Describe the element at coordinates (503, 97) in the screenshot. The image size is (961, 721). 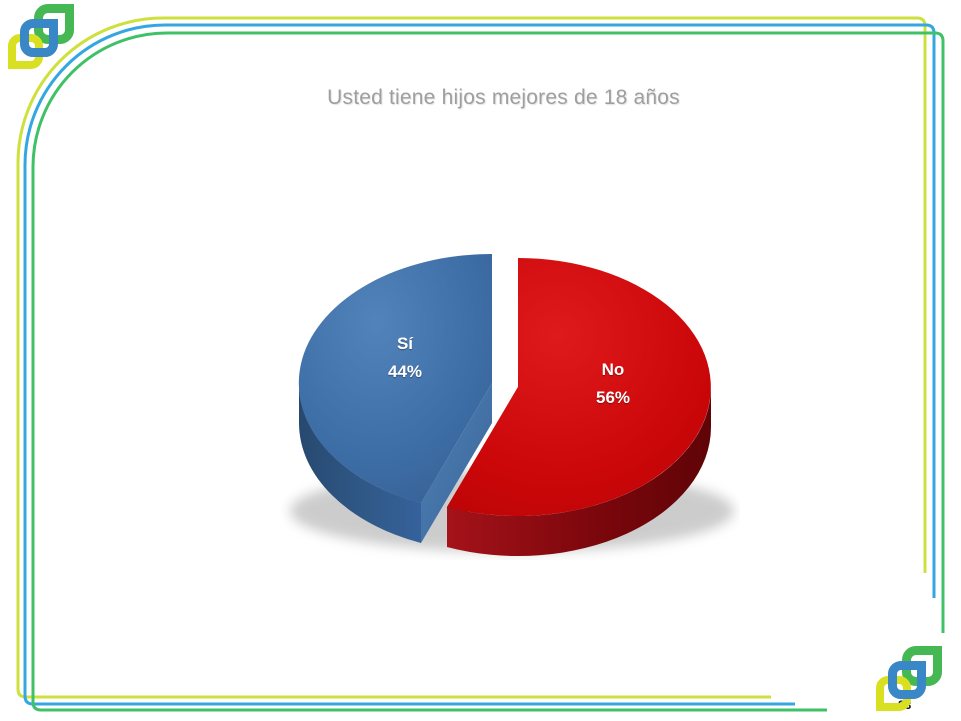
I see `chart-title: Usted tiene hijos mejores de 18 años` at that location.